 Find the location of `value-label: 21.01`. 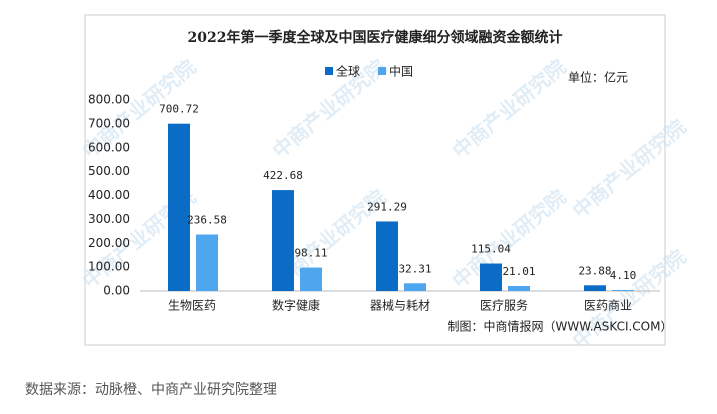

value-label: 21.01 is located at coordinates (518, 271).